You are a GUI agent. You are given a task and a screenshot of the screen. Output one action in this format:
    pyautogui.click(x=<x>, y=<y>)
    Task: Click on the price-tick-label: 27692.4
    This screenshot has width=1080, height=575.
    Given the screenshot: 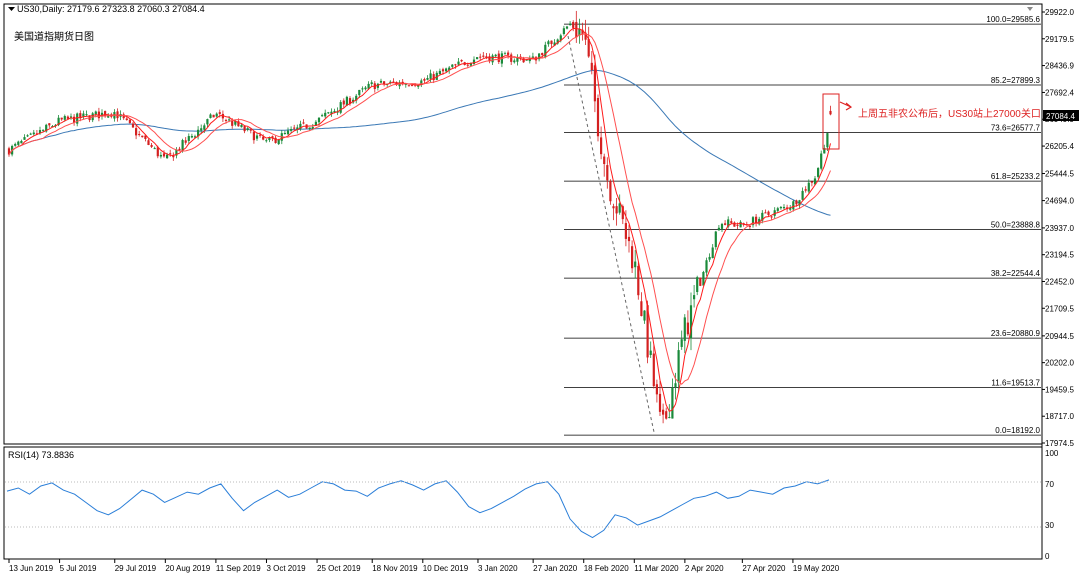 What is the action you would take?
    pyautogui.click(x=1059, y=92)
    